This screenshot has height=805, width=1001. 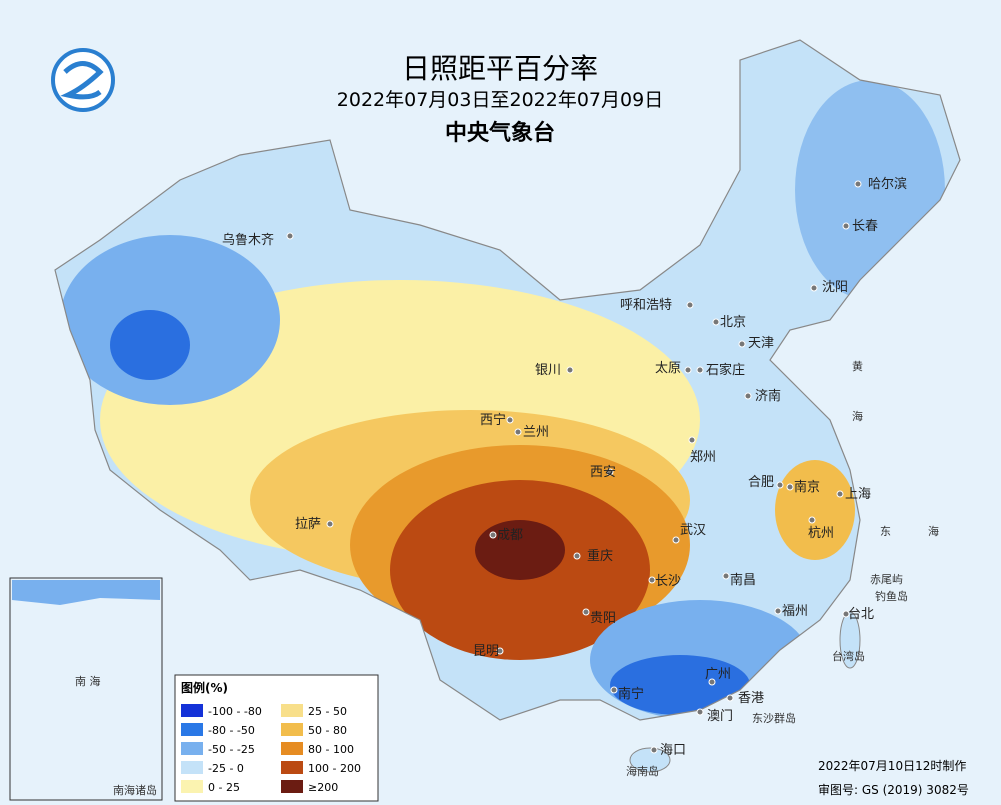 What do you see at coordinates (86, 689) in the screenshot?
I see `inset` at bounding box center [86, 689].